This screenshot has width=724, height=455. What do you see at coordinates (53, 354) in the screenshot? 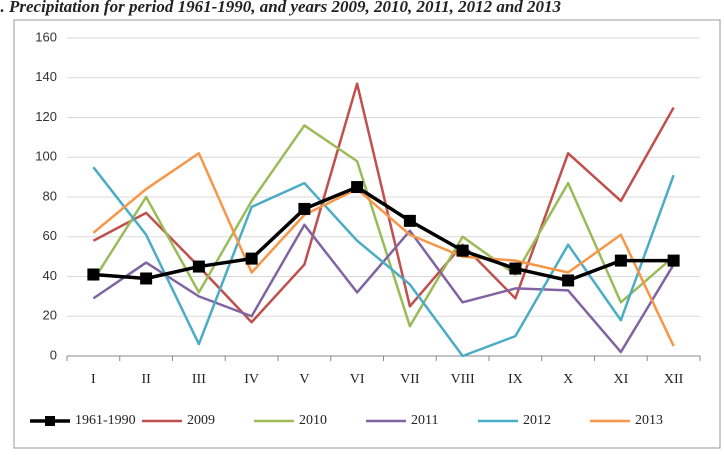
I see `y-tick-label: 0` at bounding box center [53, 354].